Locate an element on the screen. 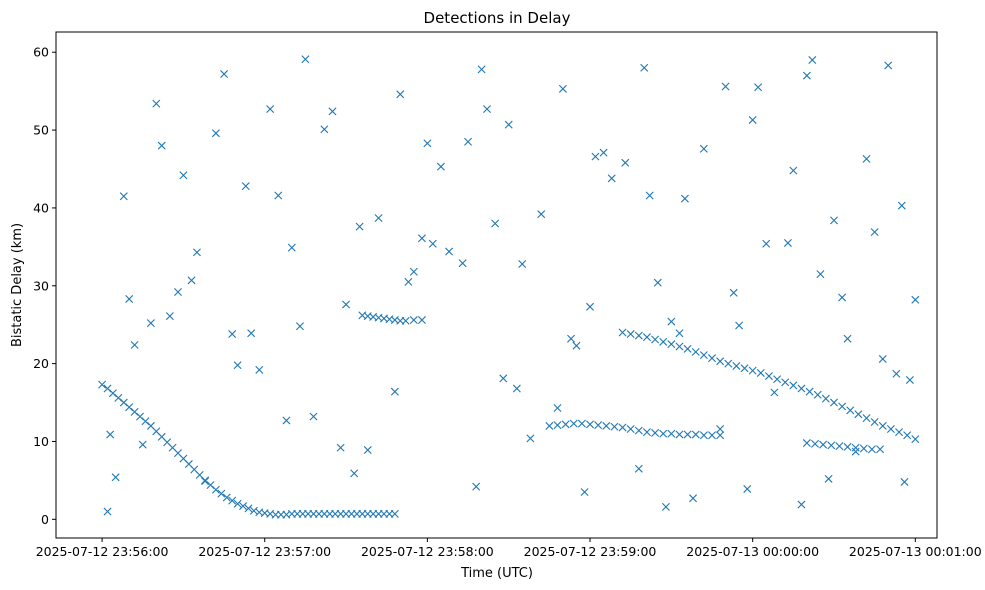 This screenshot has height=590, width=985. y-tick-label: 20 is located at coordinates (41, 363).